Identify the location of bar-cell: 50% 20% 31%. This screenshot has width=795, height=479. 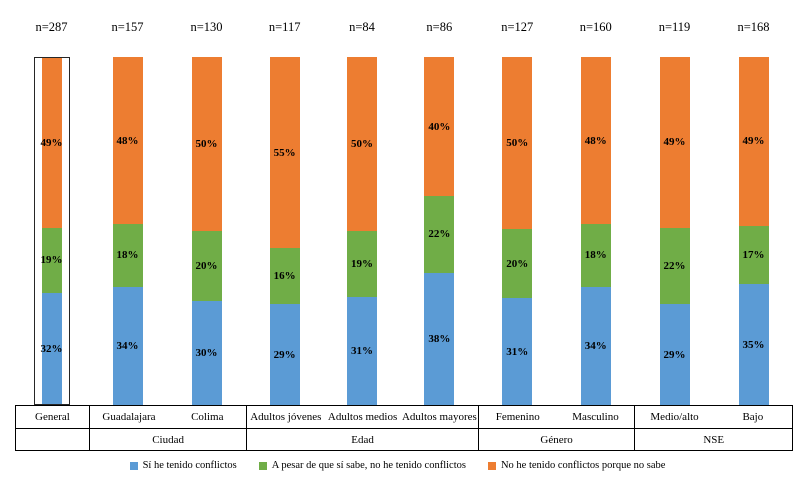
(517, 231).